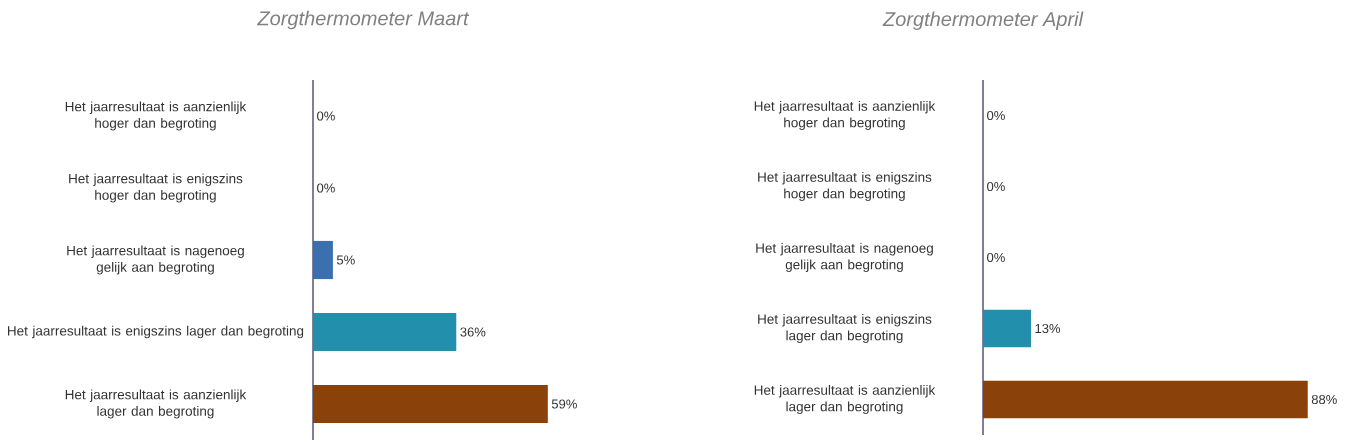 This screenshot has width=1359, height=445. Describe the element at coordinates (1324, 399) in the screenshot. I see `data-label: 88%` at that location.